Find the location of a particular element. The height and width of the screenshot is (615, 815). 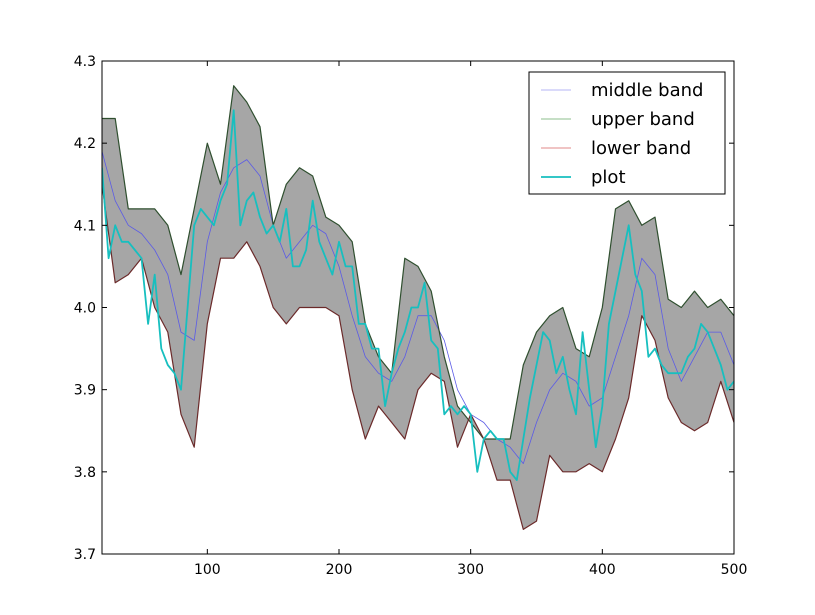

y-tick-label: 4.1 is located at coordinates (85, 226).